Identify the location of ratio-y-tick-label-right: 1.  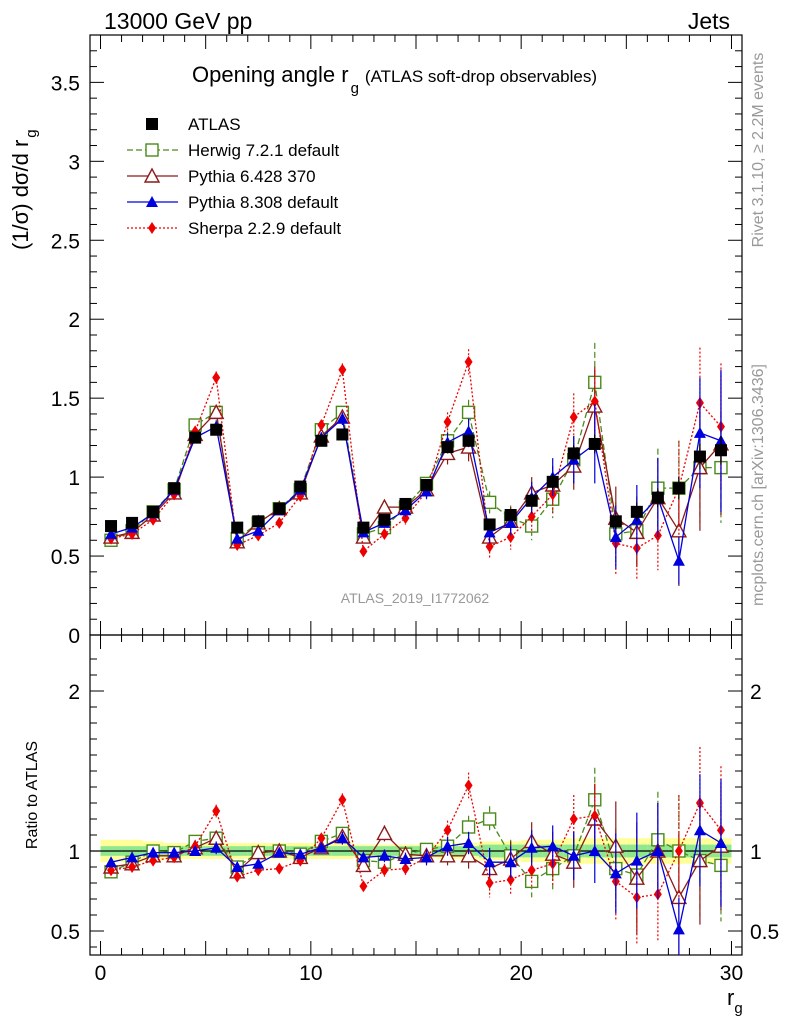
(756, 852).